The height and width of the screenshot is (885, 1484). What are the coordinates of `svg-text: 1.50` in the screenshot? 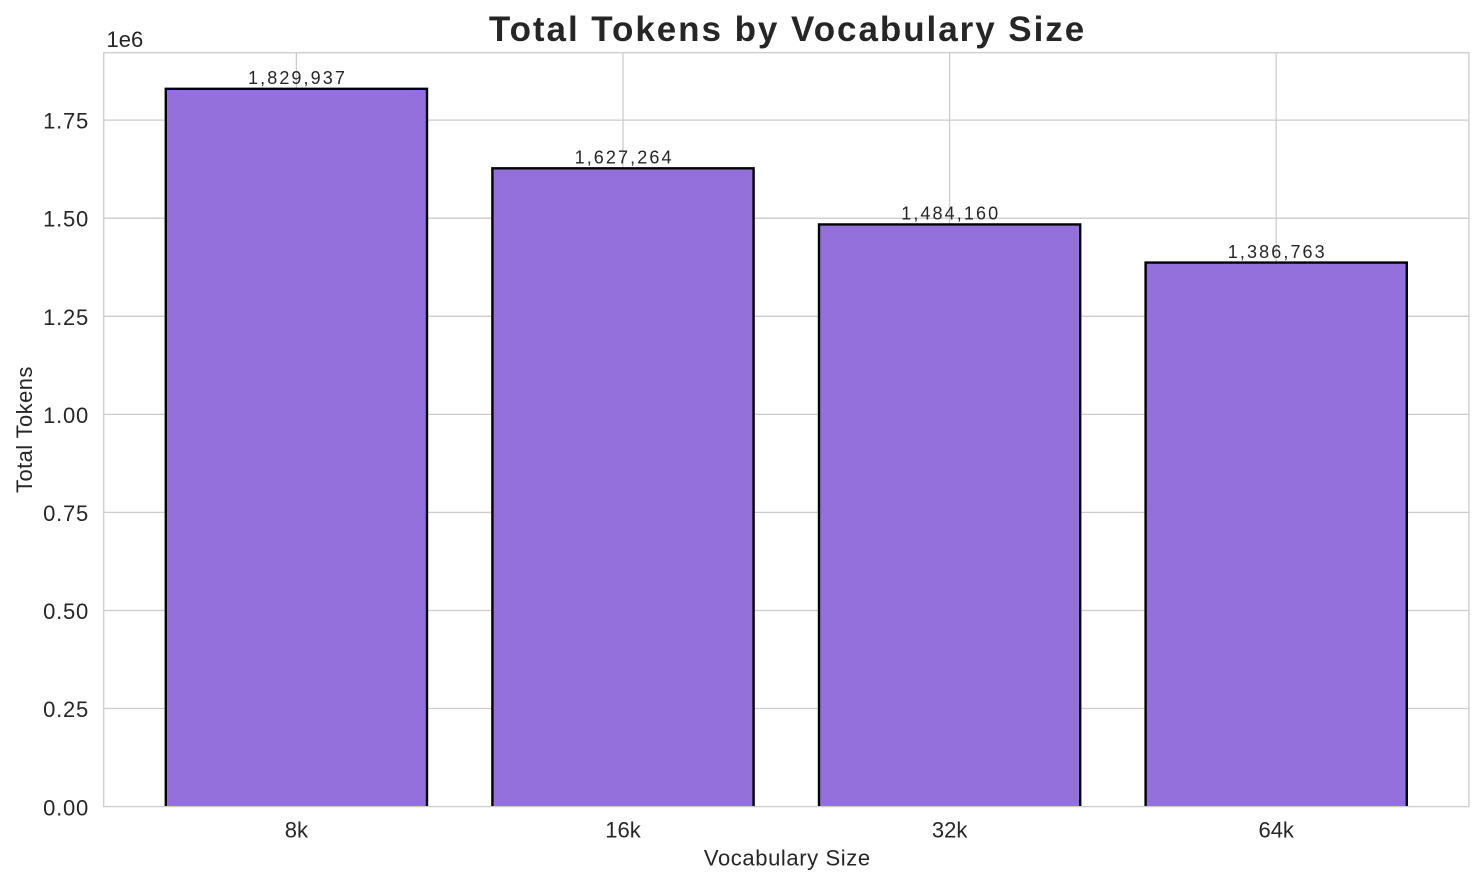 It's located at (66, 219).